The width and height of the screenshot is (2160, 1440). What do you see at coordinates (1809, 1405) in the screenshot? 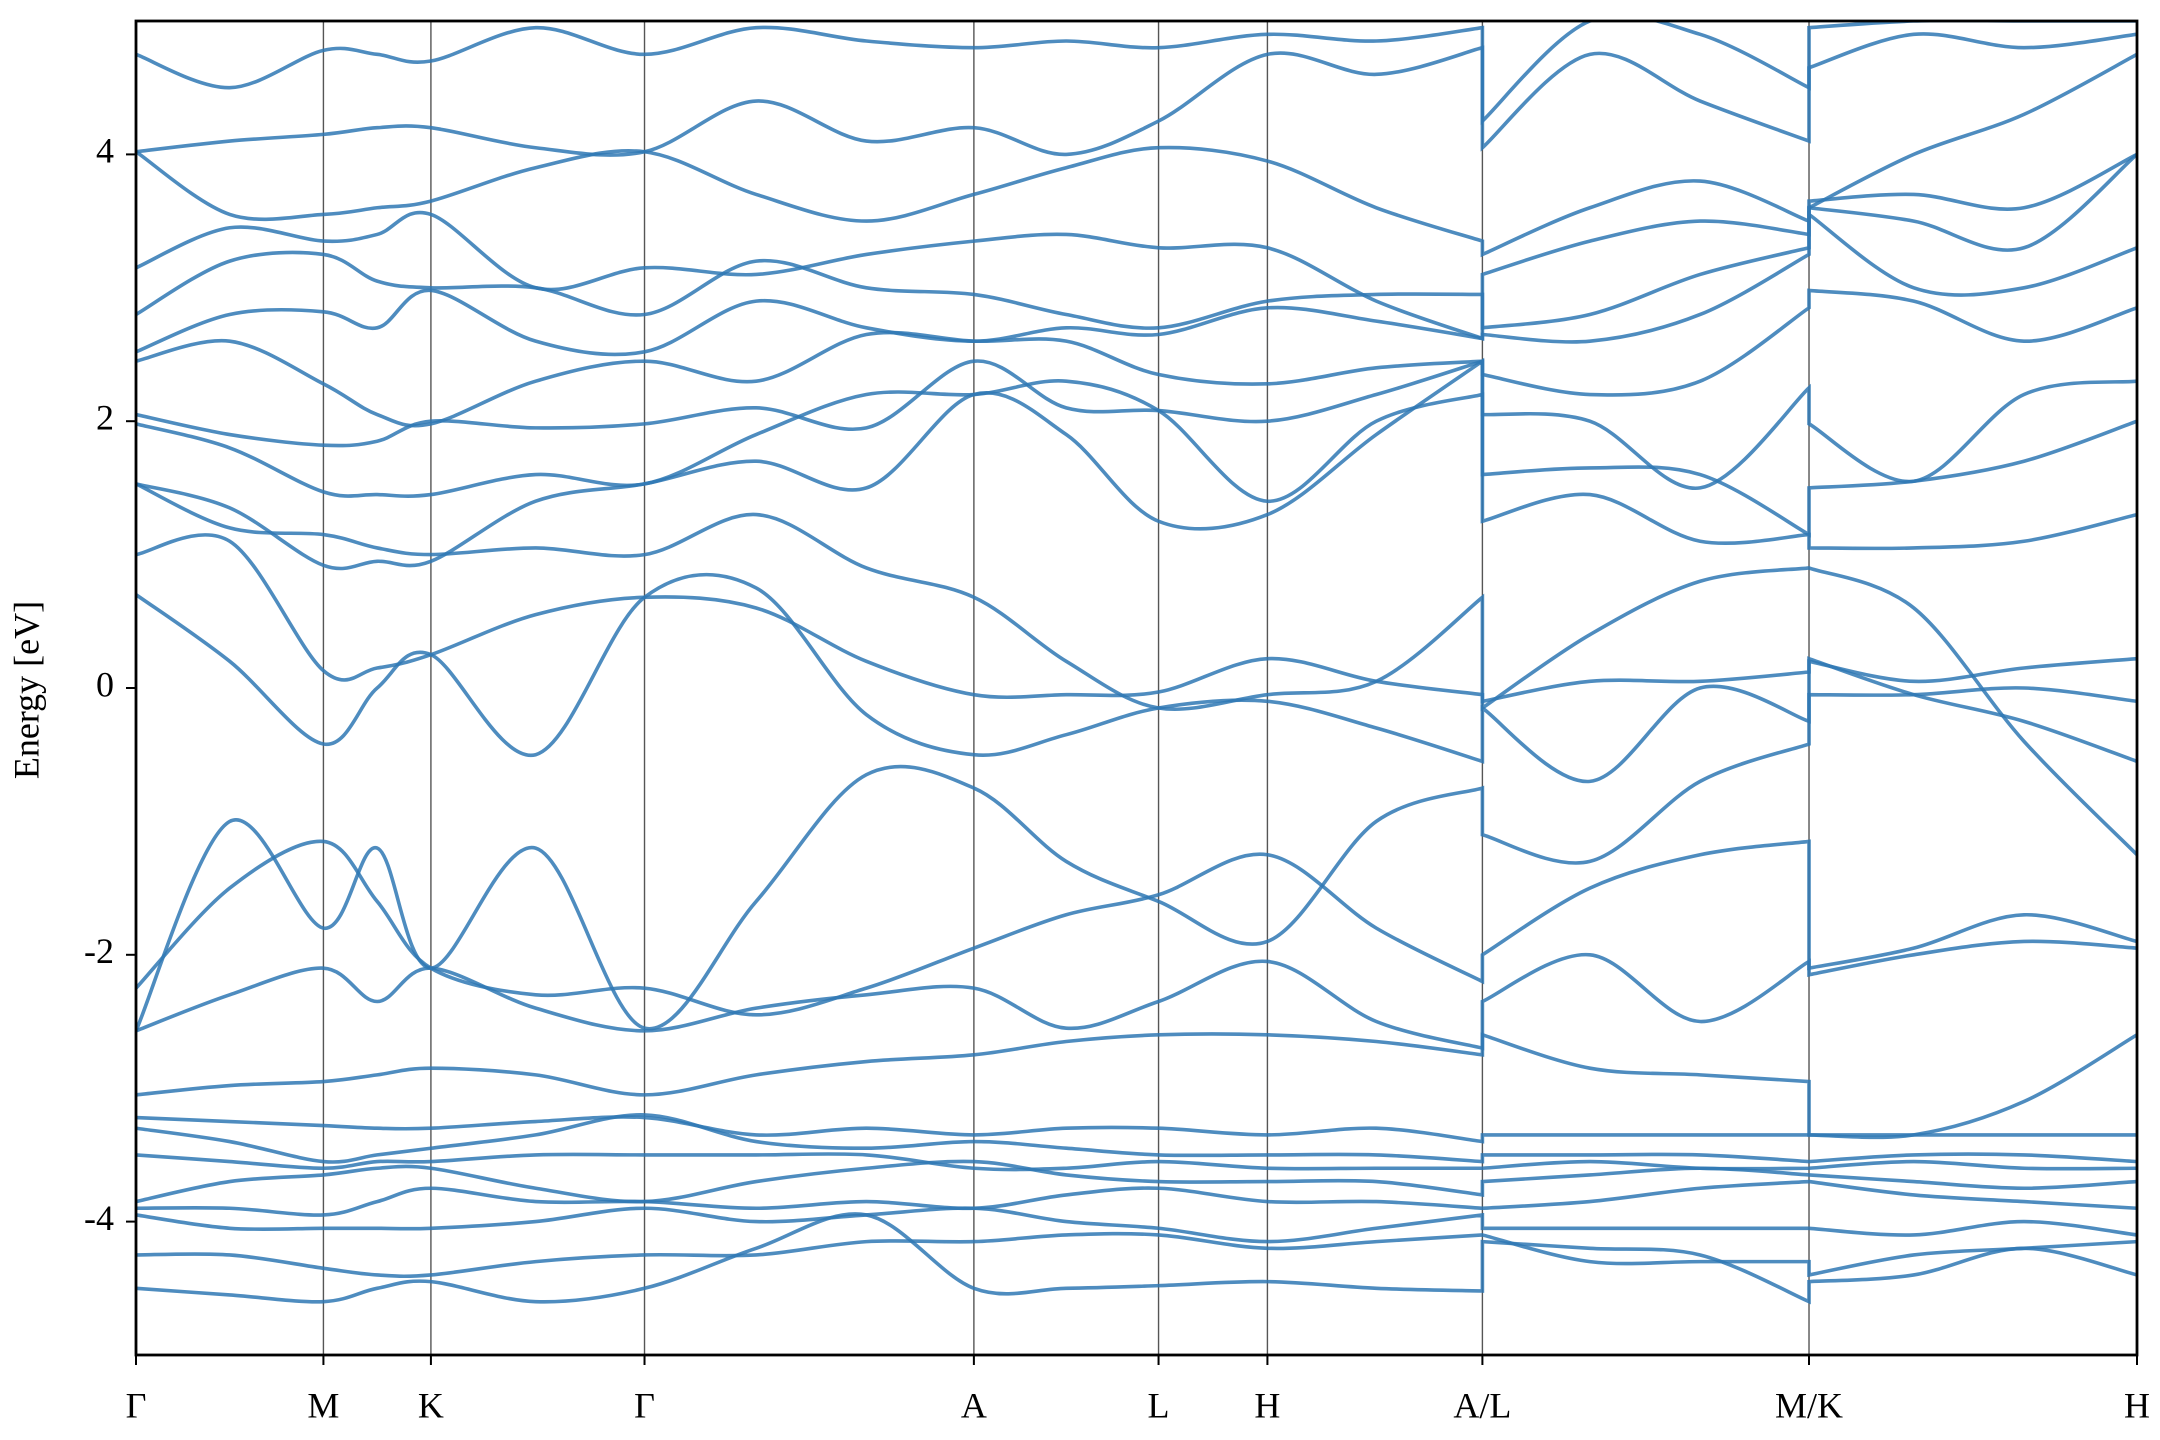
I see `x-tick-label: M/K` at bounding box center [1809, 1405].